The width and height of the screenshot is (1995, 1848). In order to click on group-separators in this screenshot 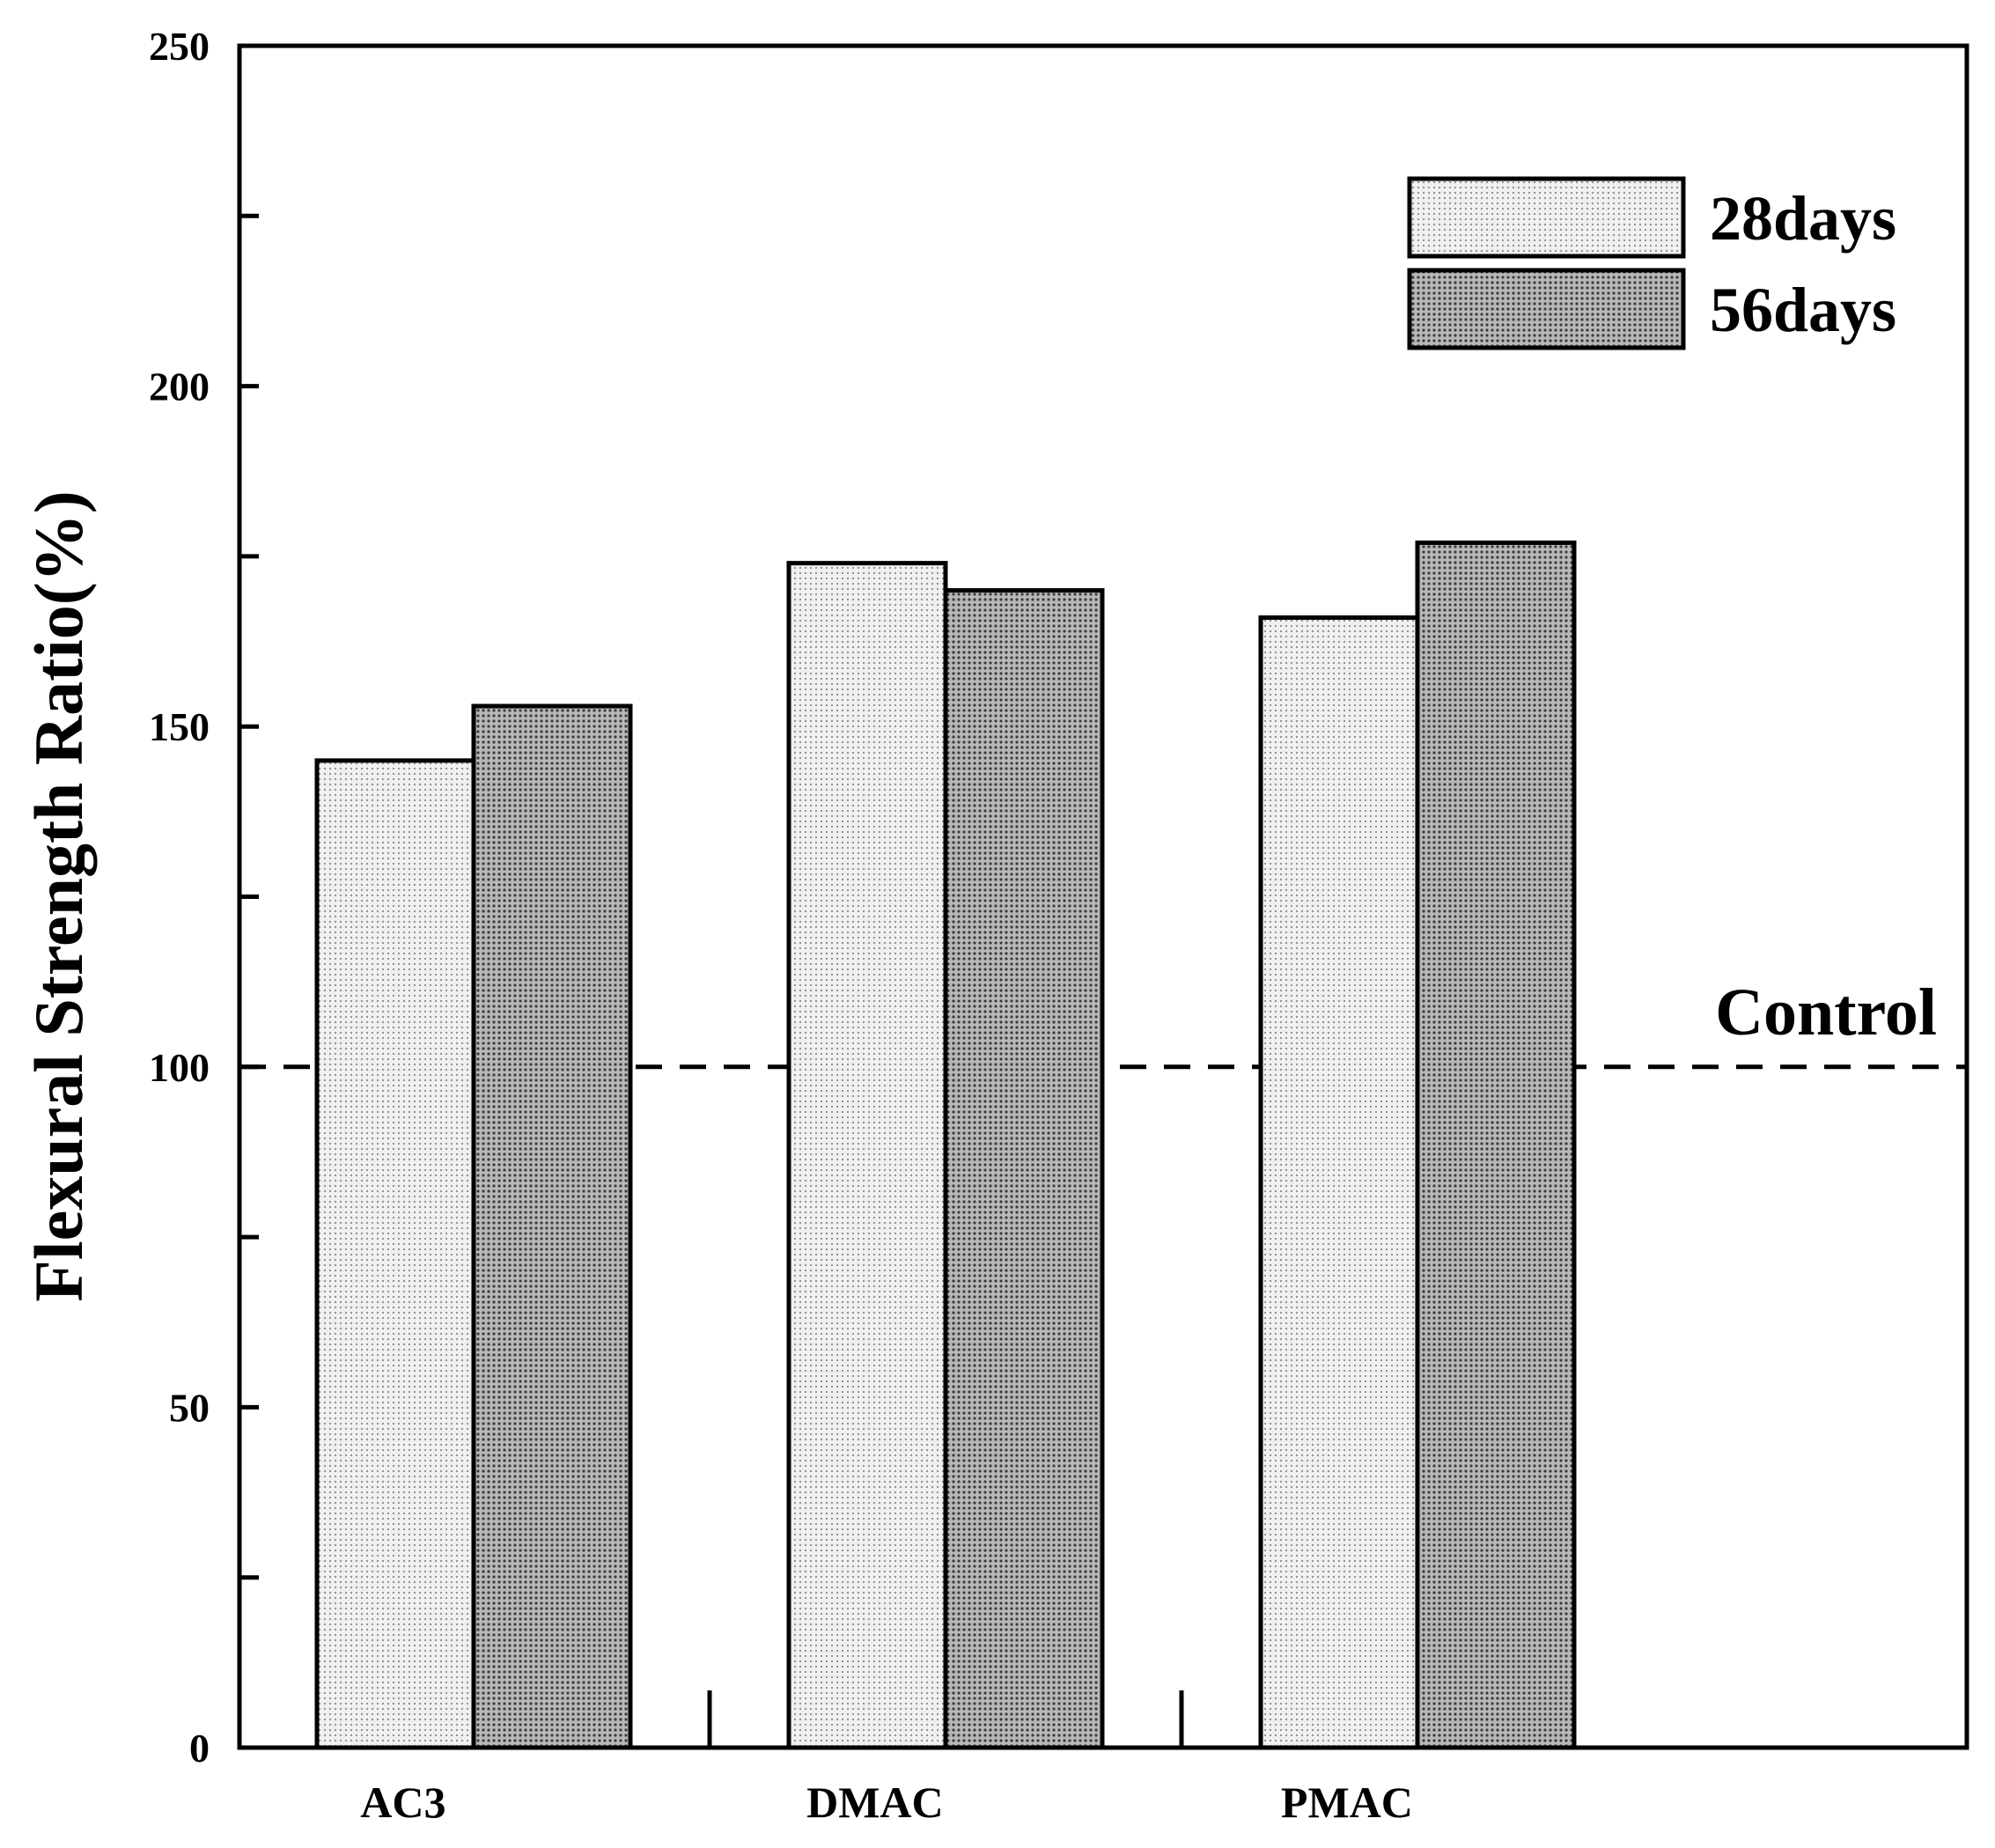, I will do `click(945, 1719)`.